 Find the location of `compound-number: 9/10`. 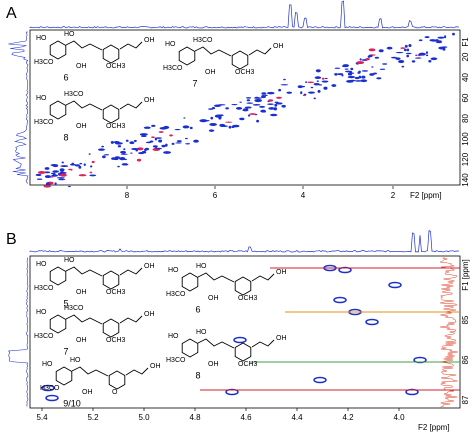

compound-number: 9/10 is located at coordinates (72, 403).